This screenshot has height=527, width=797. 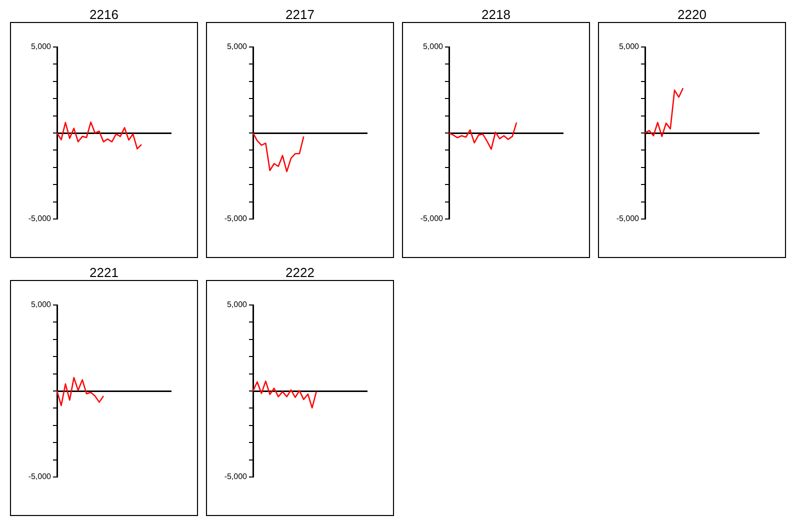 What do you see at coordinates (300, 272) in the screenshot?
I see `chart-title: 2222` at bounding box center [300, 272].